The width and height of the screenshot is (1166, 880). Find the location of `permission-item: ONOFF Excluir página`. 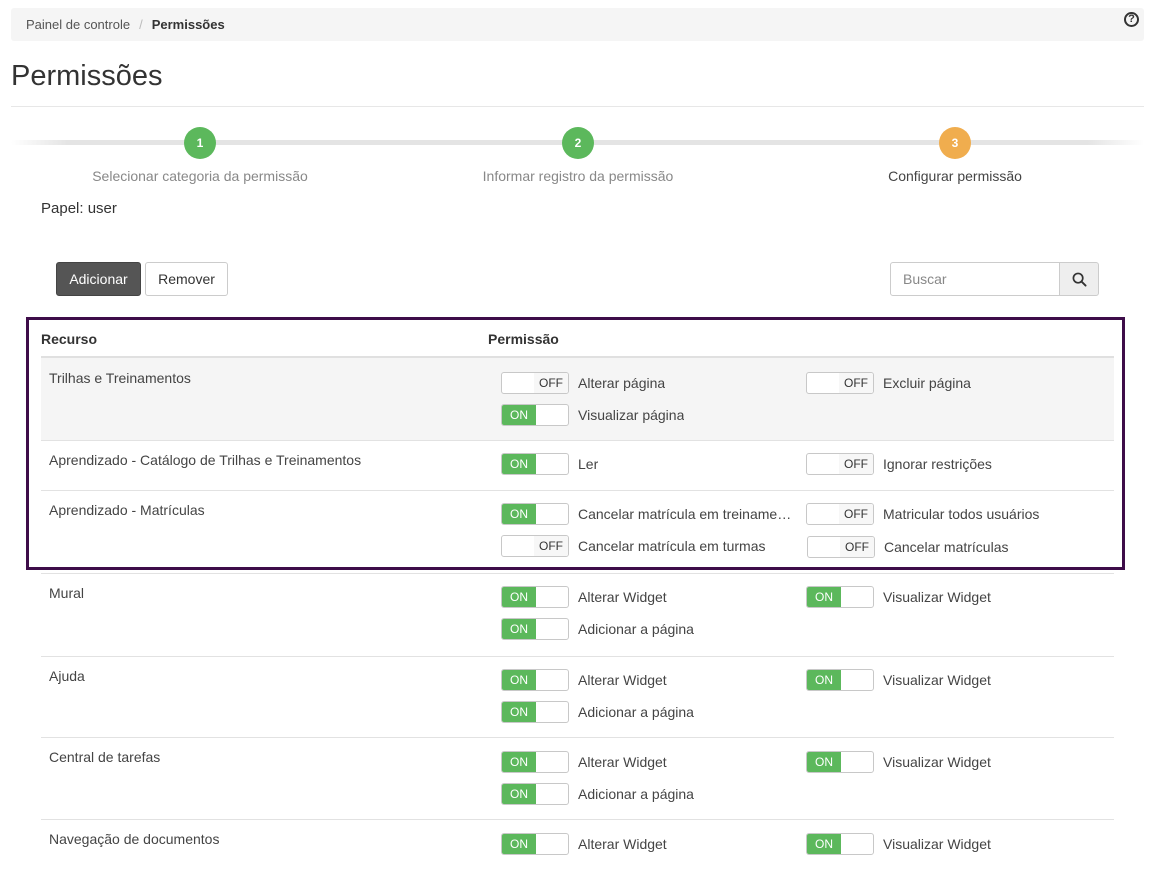

permission-item: ONOFF Excluir página is located at coordinates (888, 383).